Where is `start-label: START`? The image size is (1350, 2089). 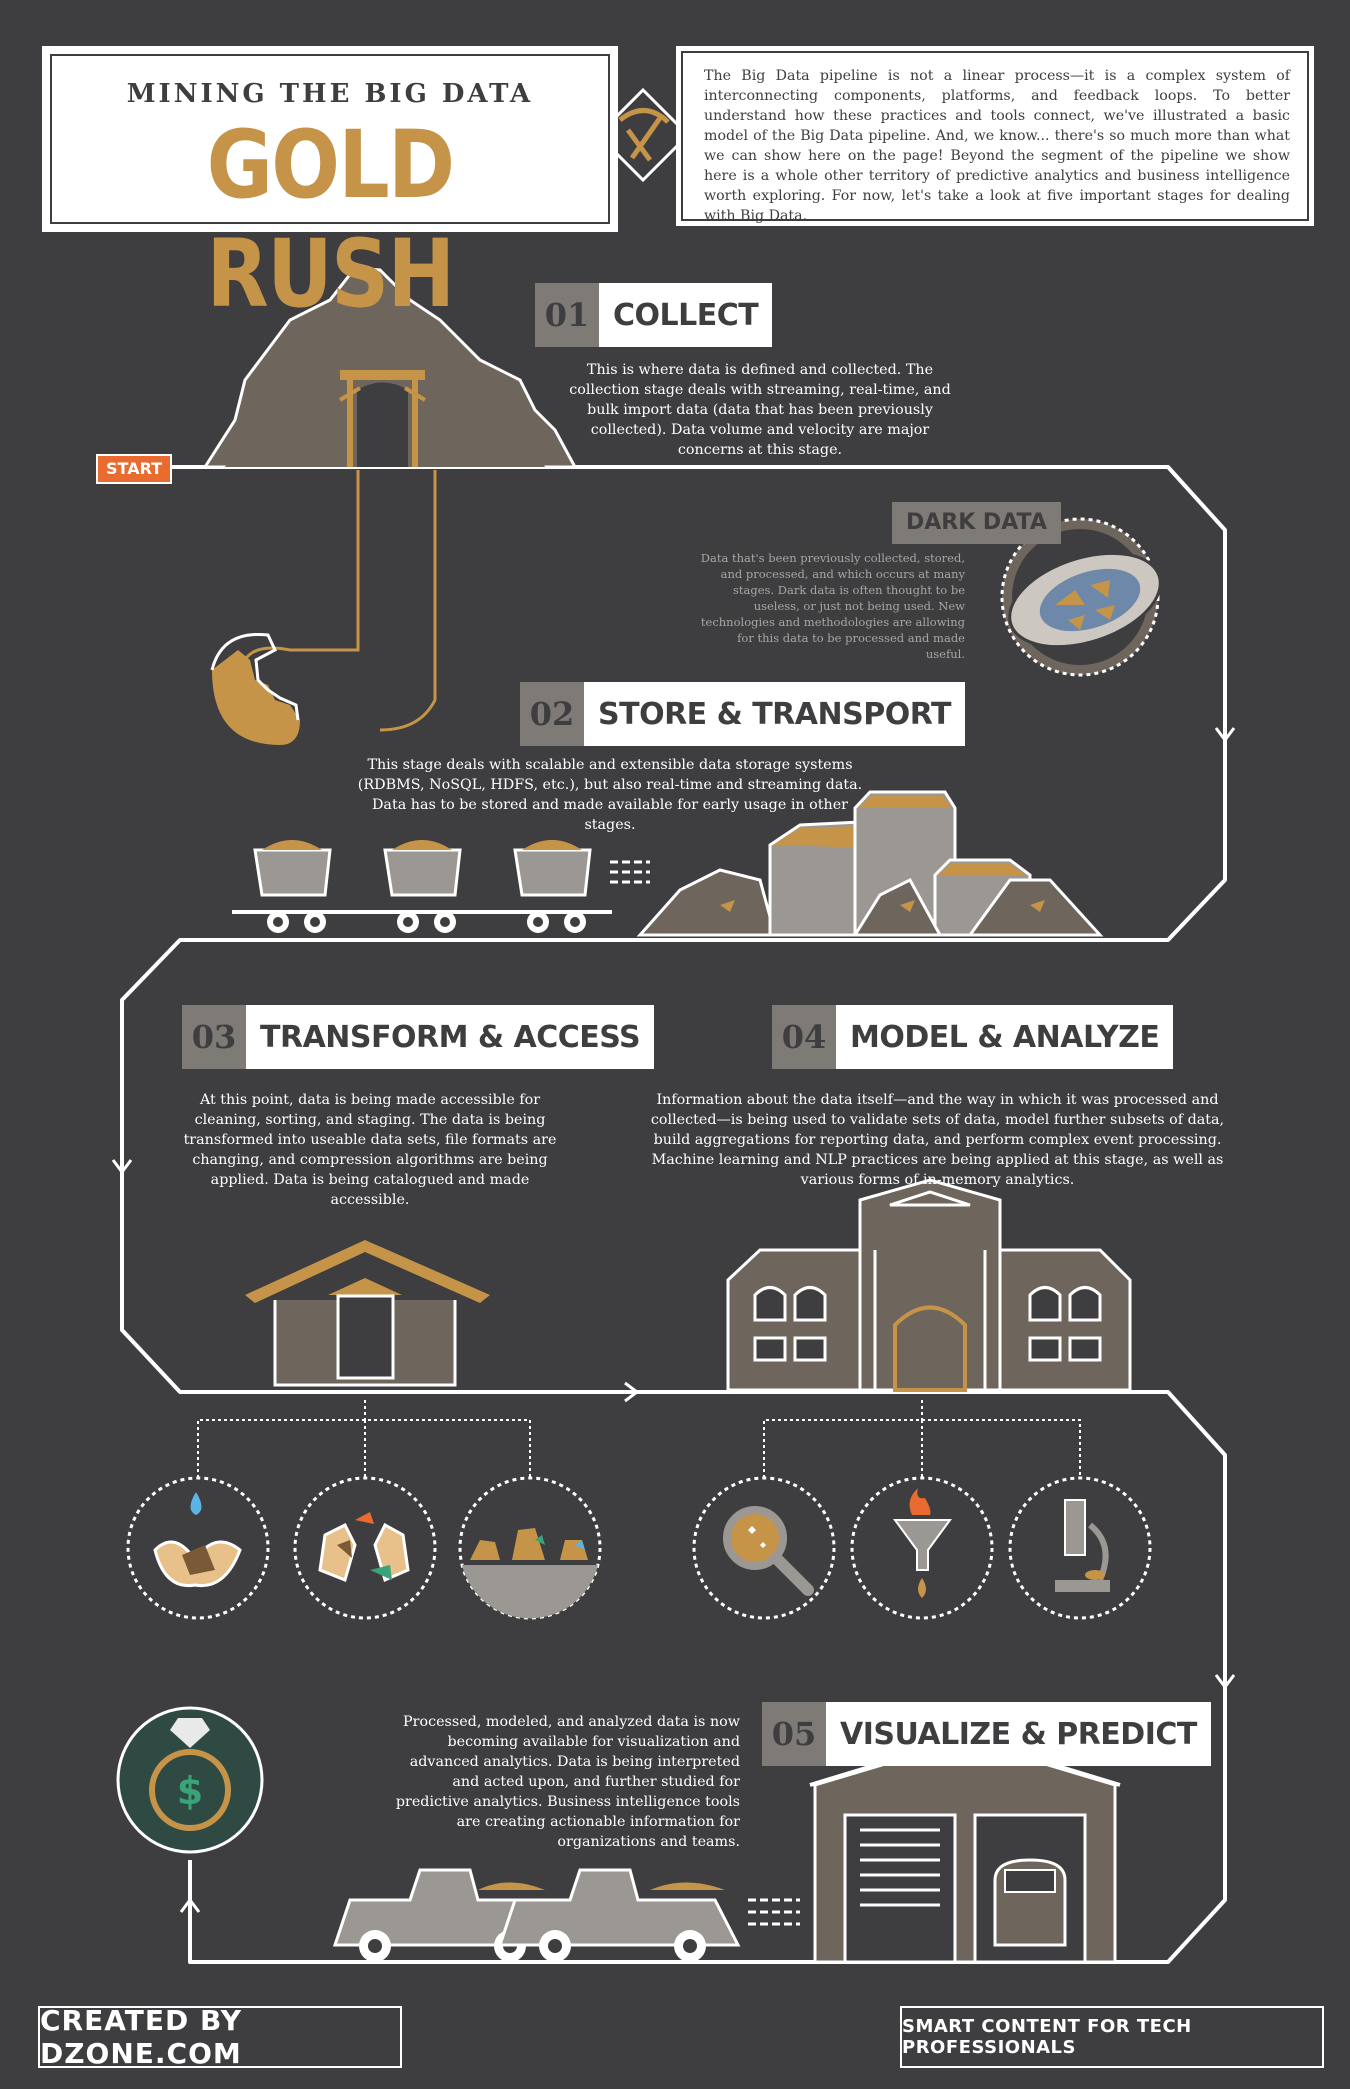
start-label: START is located at coordinates (134, 469).